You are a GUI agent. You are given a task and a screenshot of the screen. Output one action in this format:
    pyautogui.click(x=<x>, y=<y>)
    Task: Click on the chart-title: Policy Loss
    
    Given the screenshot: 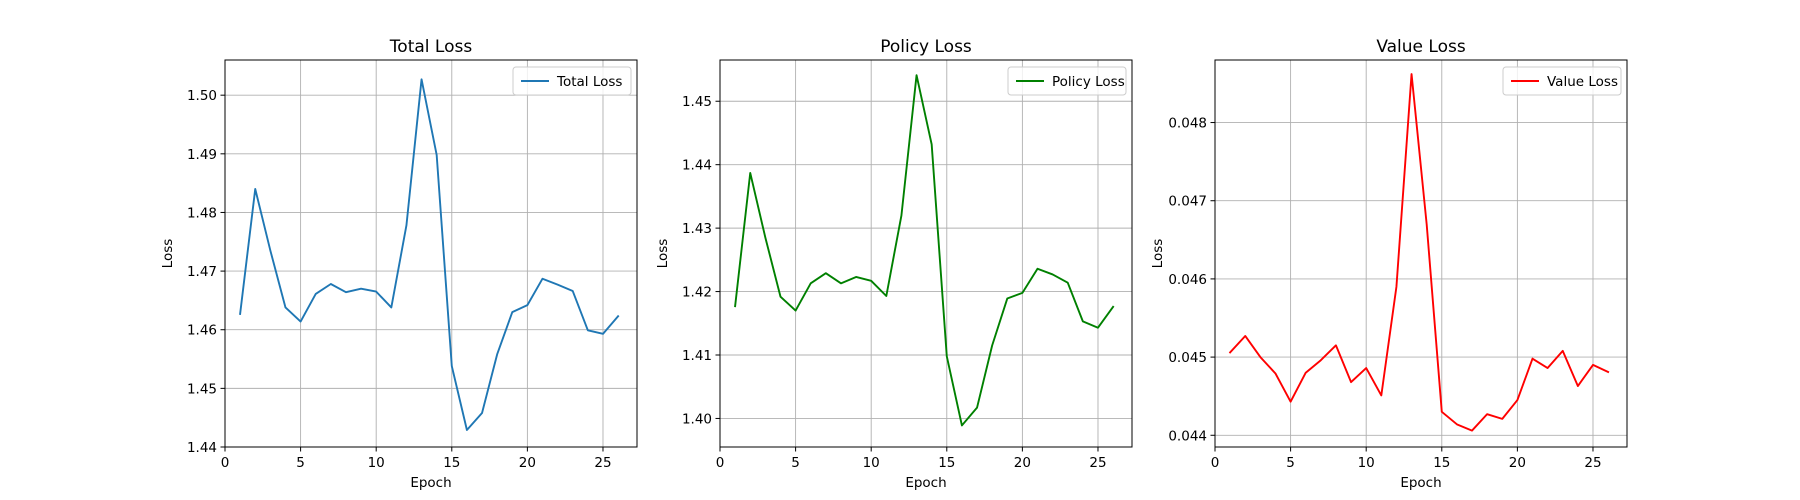 What is the action you would take?
    pyautogui.click(x=926, y=47)
    